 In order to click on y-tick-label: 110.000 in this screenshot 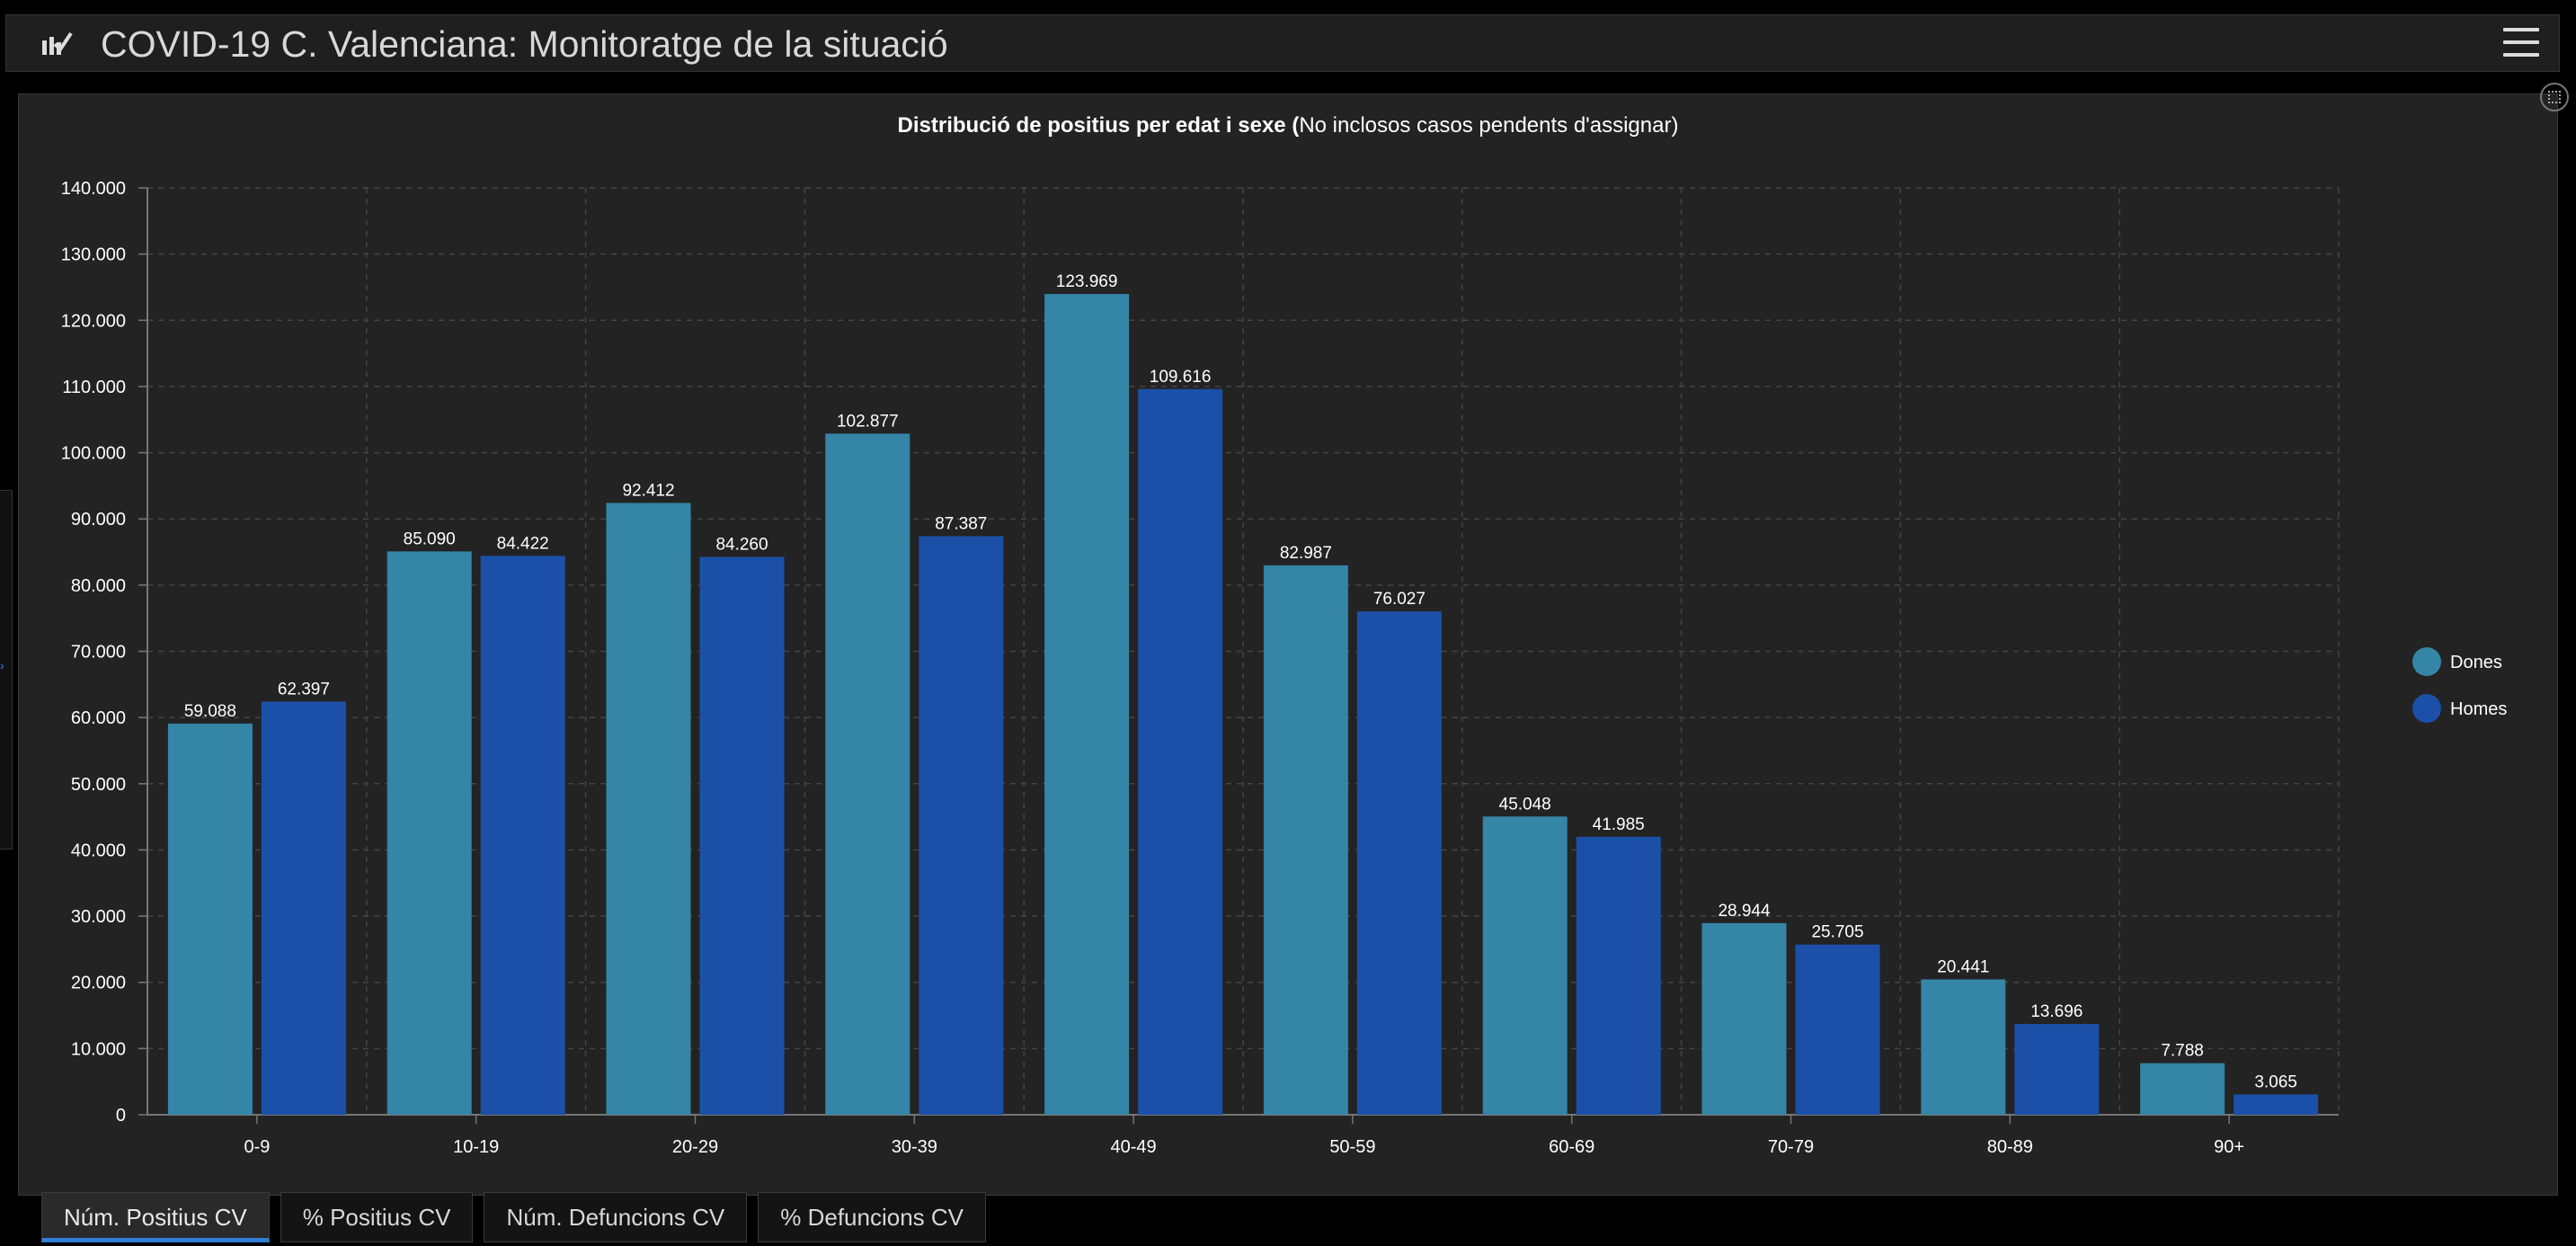, I will do `click(94, 388)`.